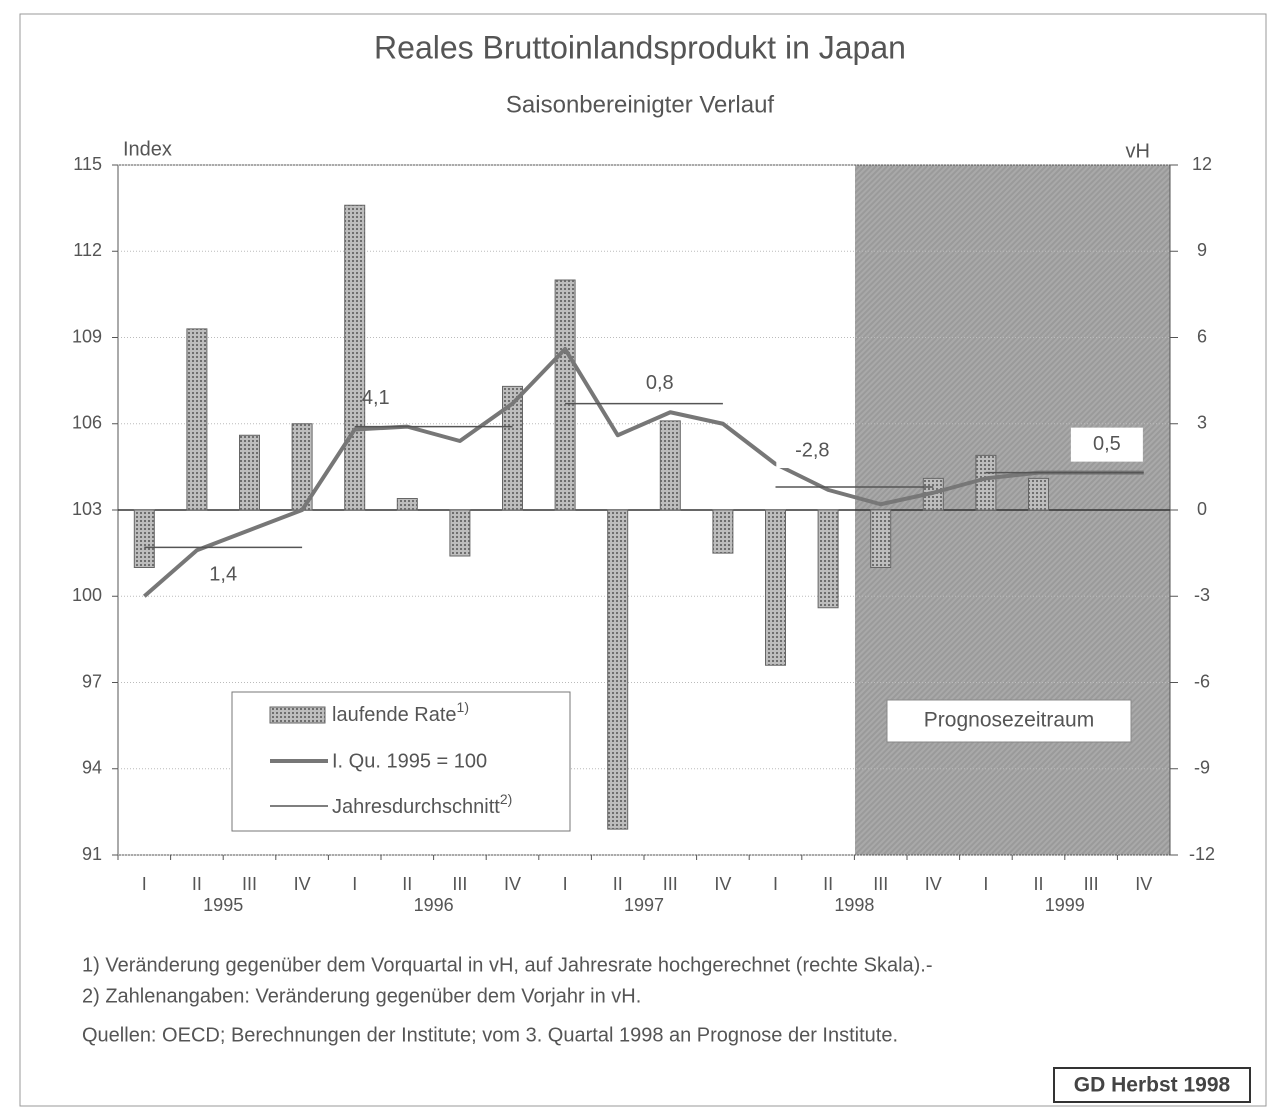 This screenshot has height=1111, width=1268. I want to click on y2-tick-label: 3, so click(1202, 423).